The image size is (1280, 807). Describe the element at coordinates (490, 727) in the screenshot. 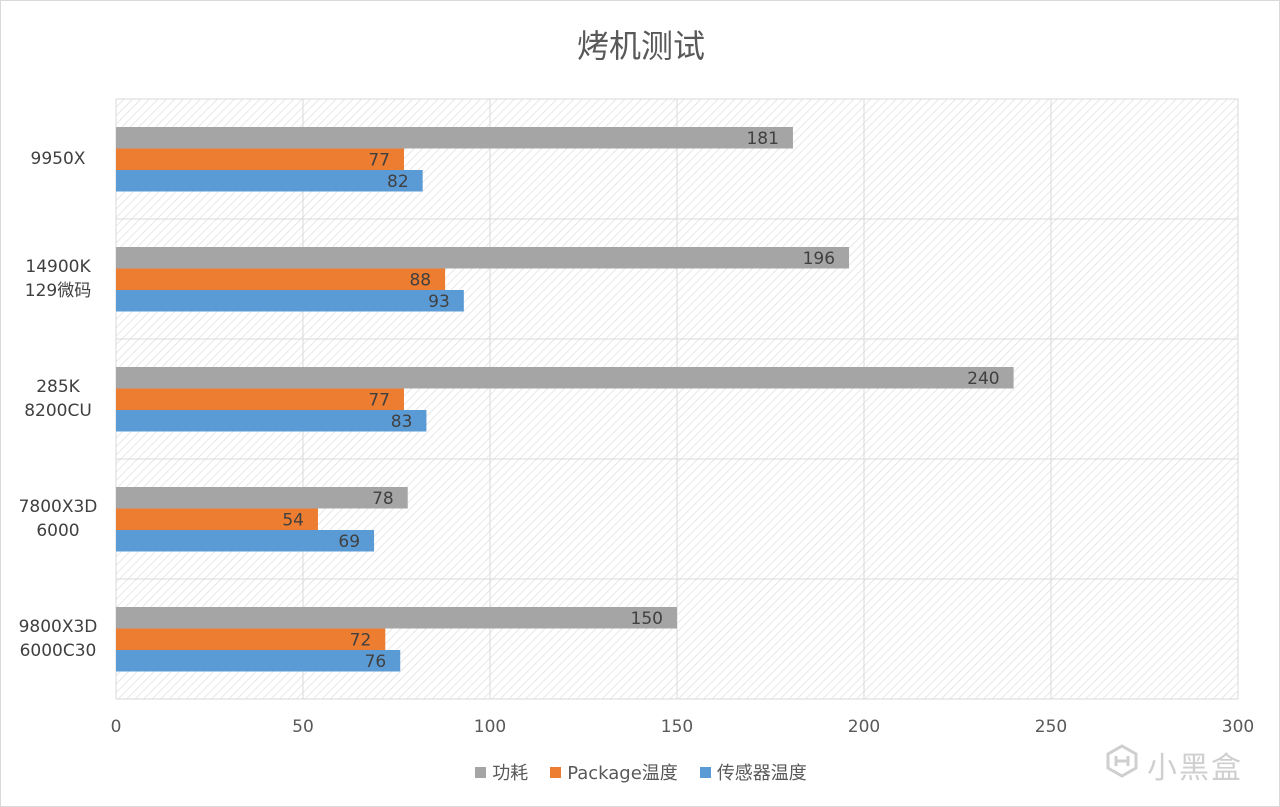

I see `x-tick-label: 100` at that location.